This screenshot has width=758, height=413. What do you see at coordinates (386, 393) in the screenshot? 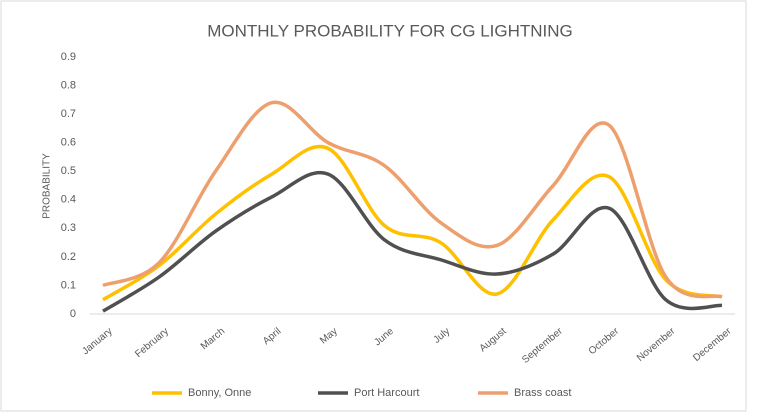
I see `legend-label: Port Harcourt` at bounding box center [386, 393].